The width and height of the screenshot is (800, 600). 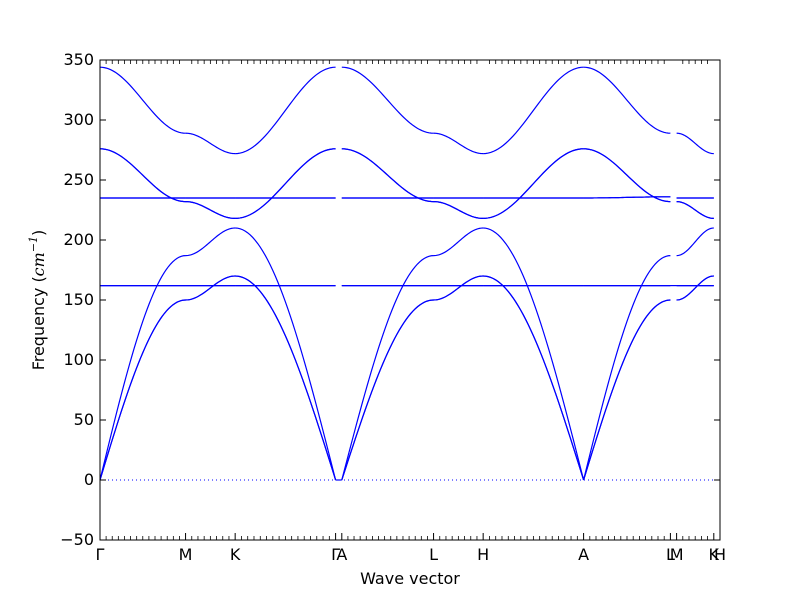 I want to click on band-line-seg0-b0, so click(x=142, y=390).